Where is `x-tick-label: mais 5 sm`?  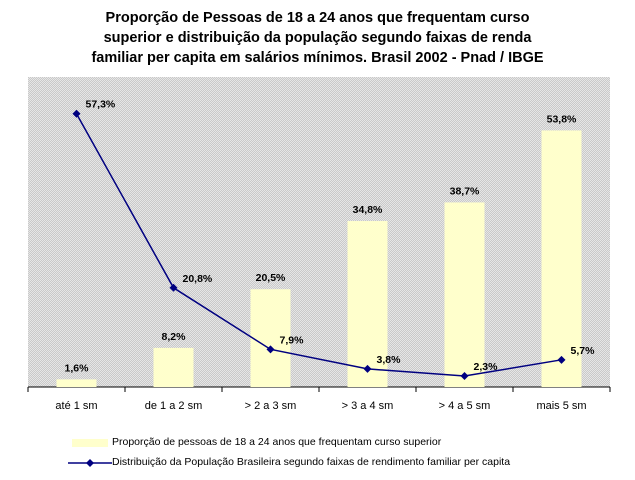 x-tick-label: mais 5 sm is located at coordinates (561, 406).